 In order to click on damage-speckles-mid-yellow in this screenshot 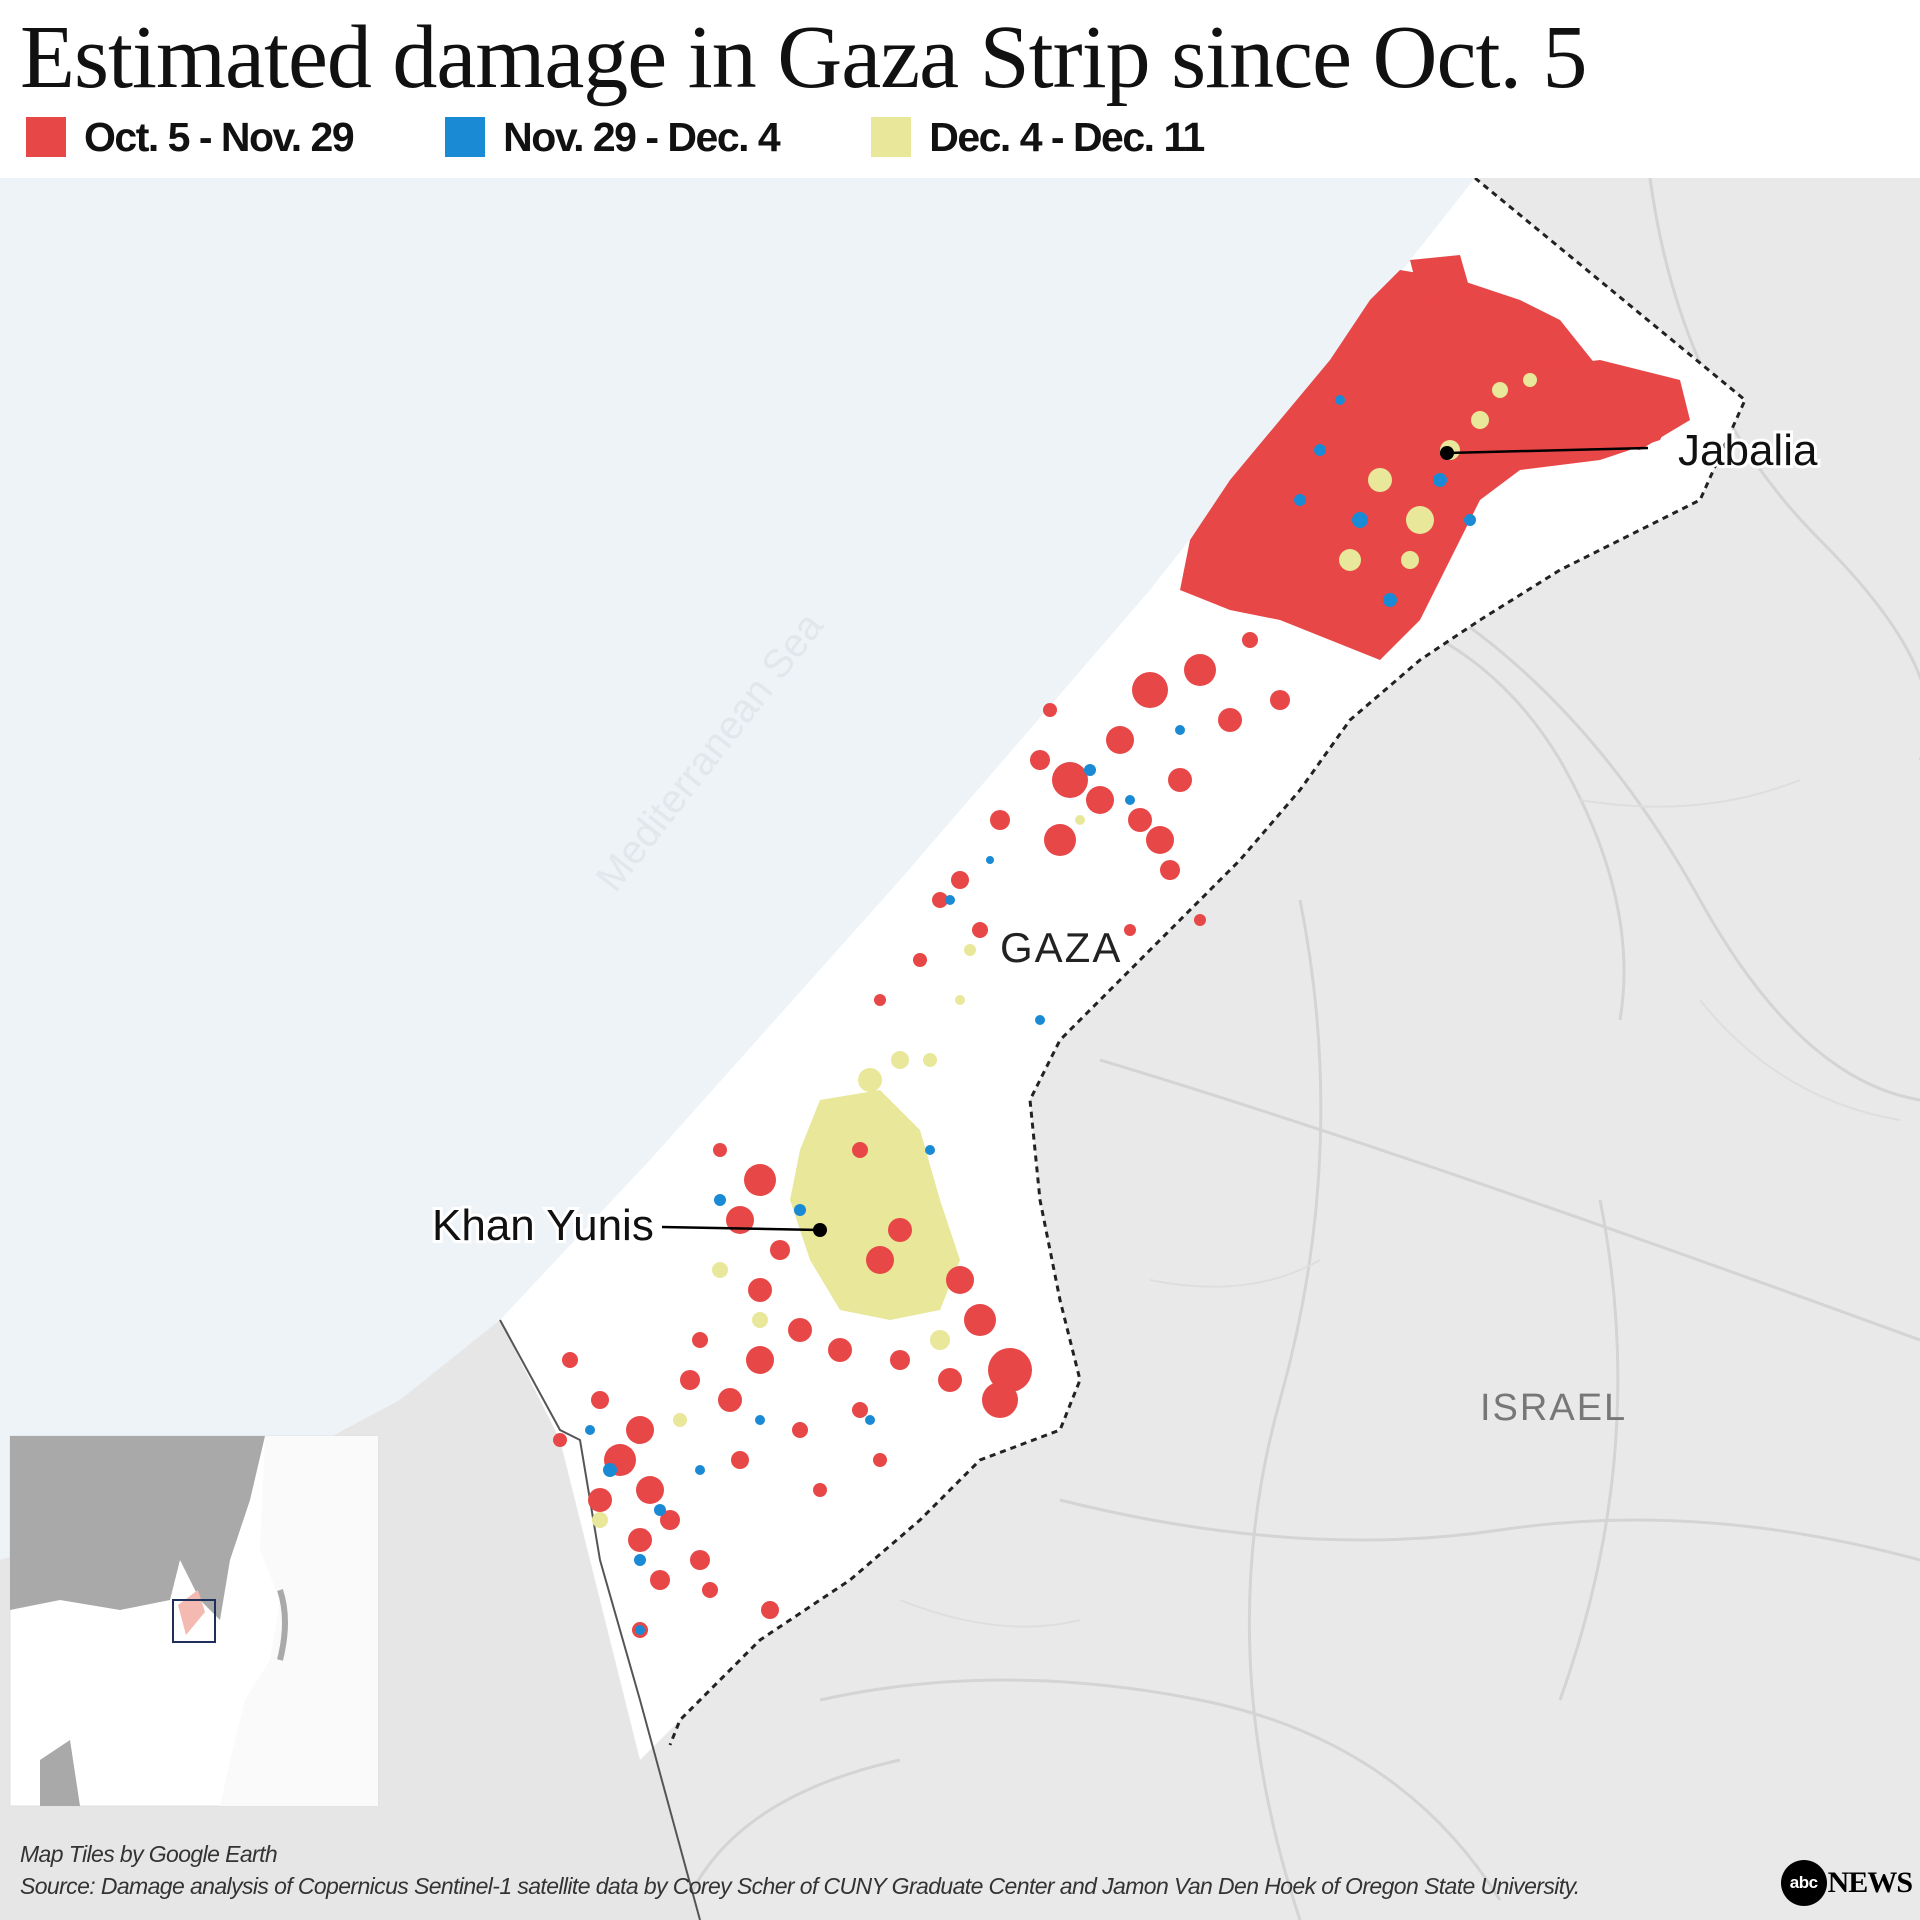, I will do `click(1004, 941)`.